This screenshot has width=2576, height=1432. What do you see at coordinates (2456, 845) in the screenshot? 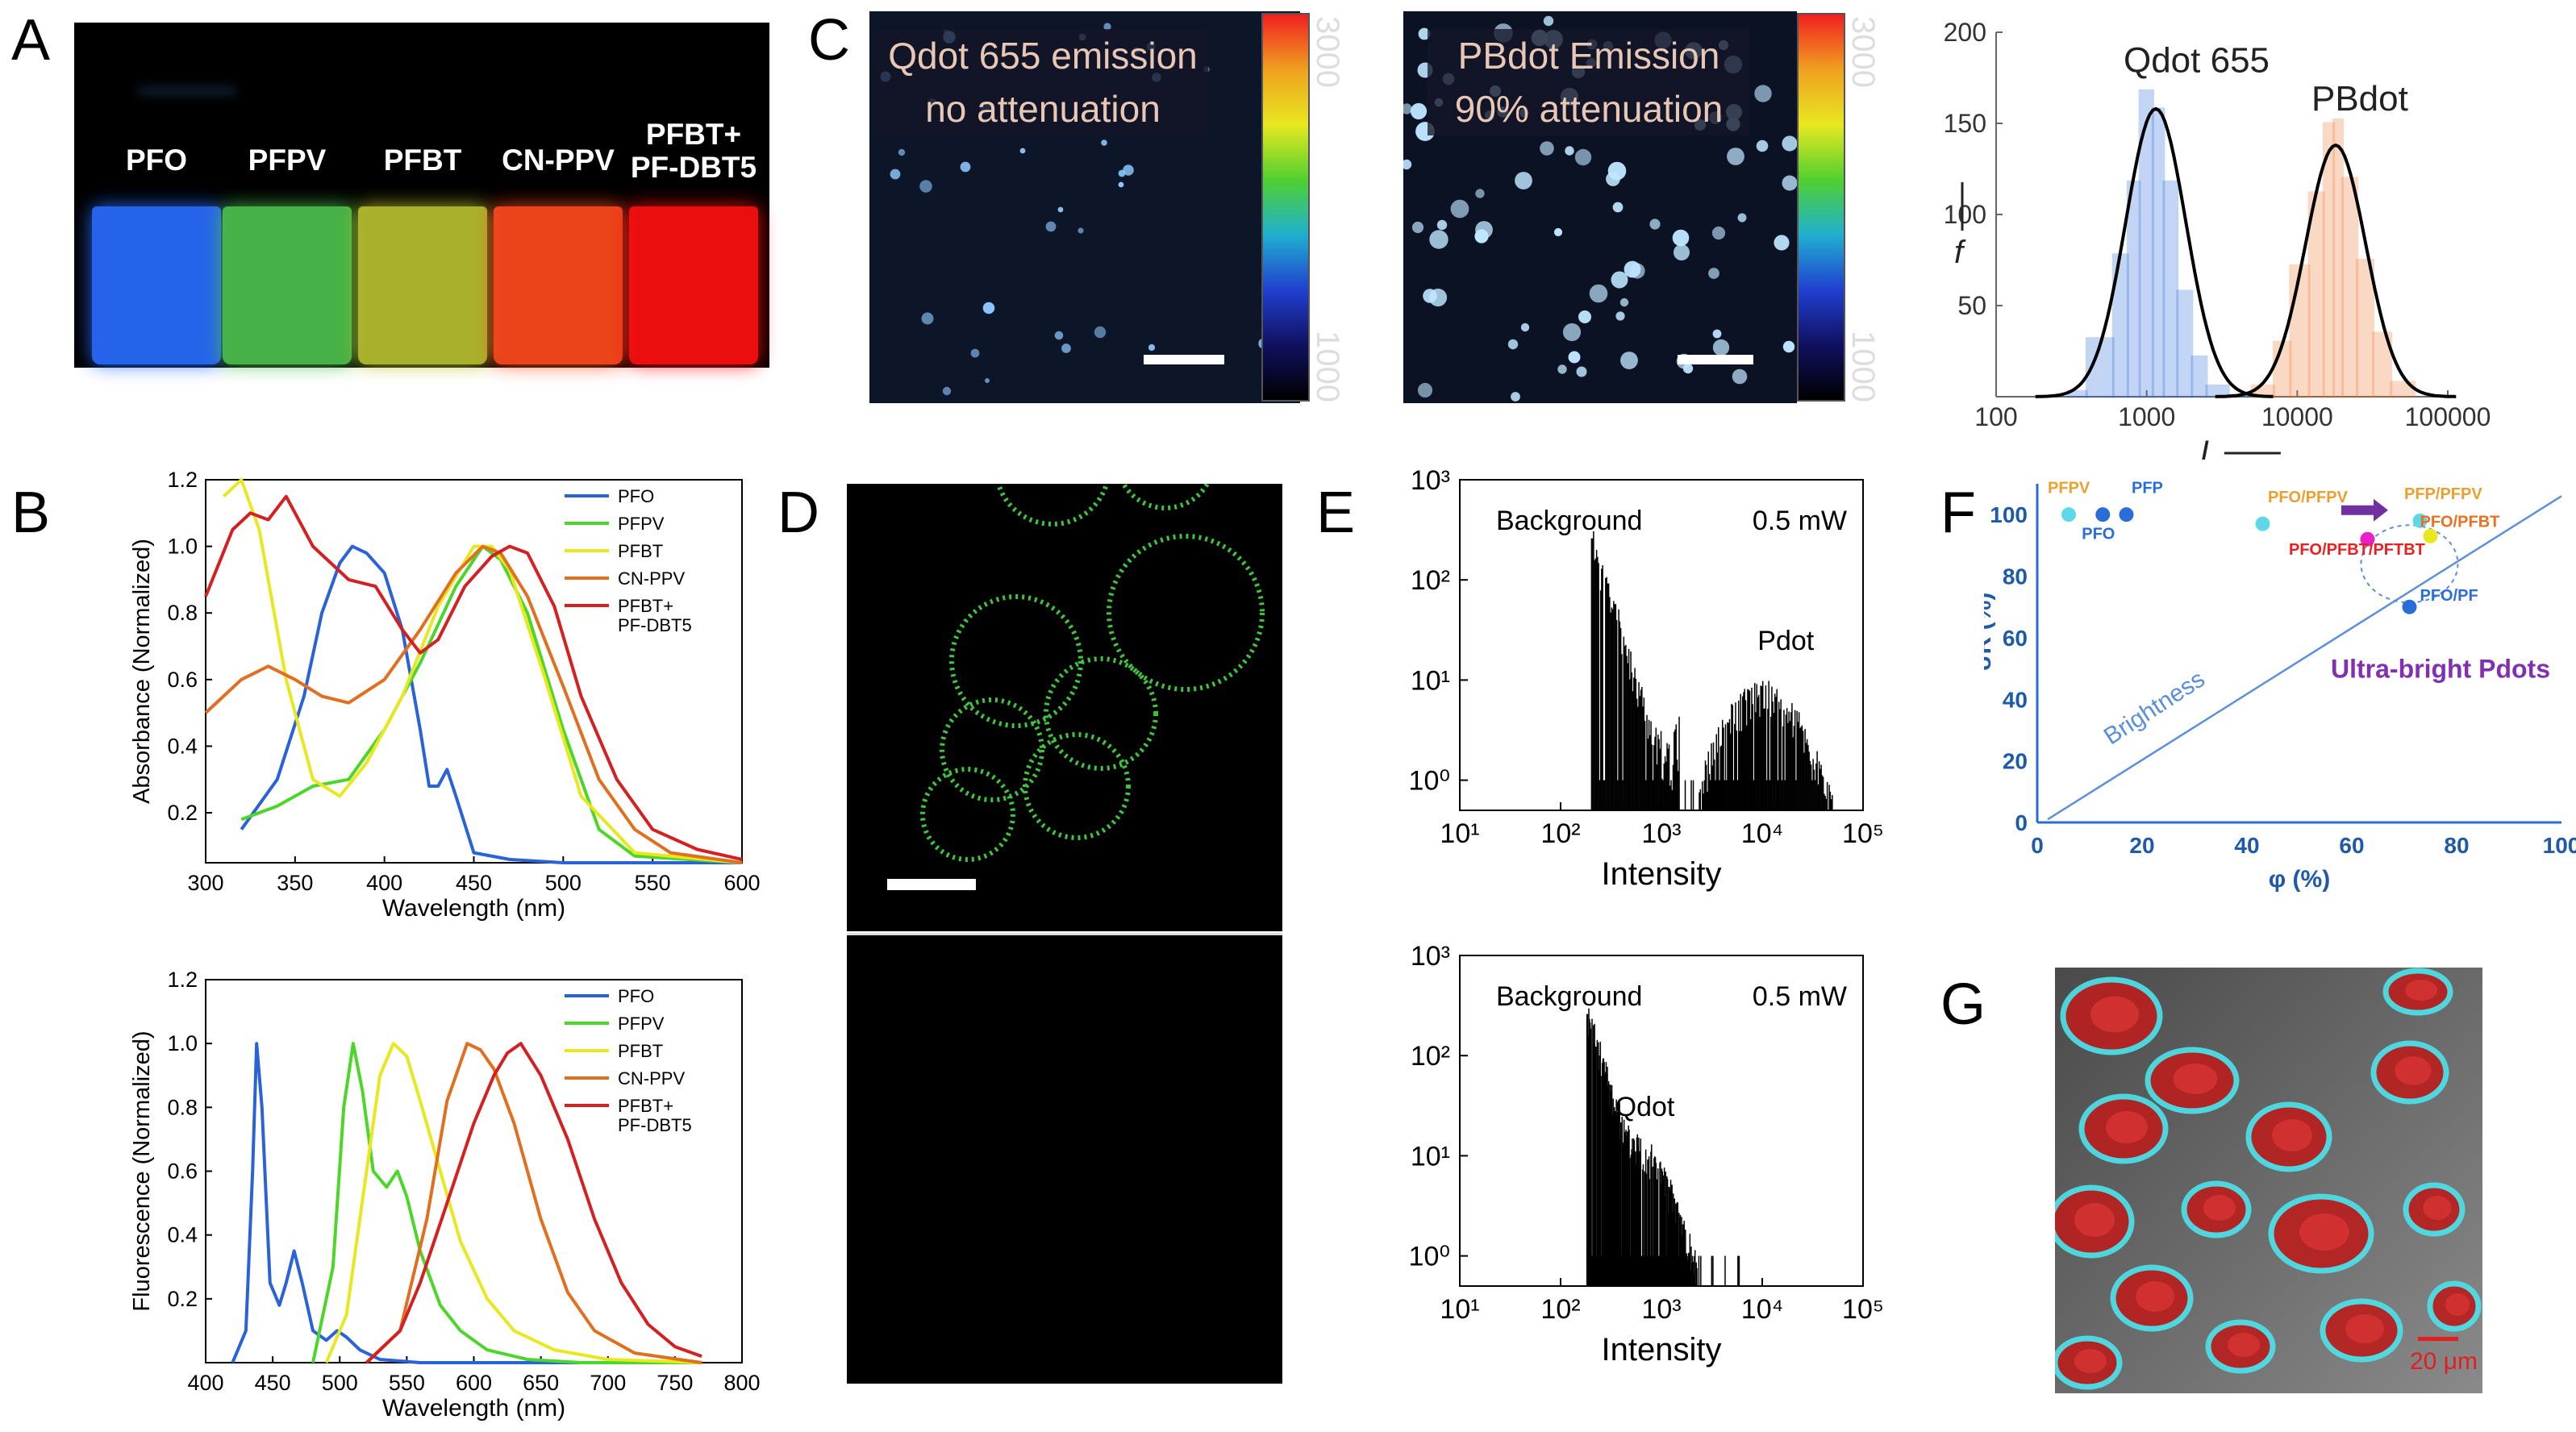
I see `x-tick-label: 80` at bounding box center [2456, 845].